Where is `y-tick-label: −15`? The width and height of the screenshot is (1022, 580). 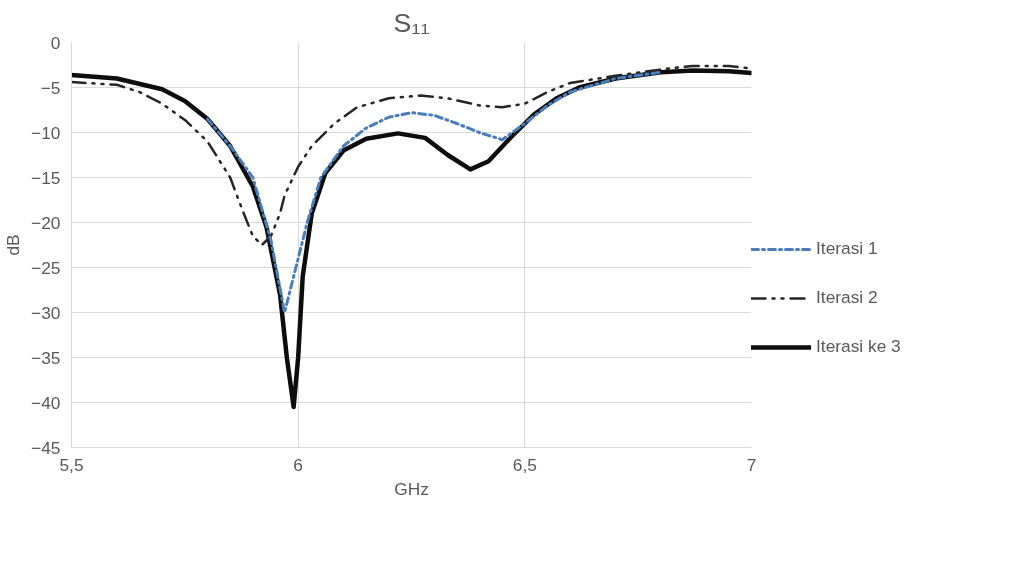 y-tick-label: −15 is located at coordinates (46, 177).